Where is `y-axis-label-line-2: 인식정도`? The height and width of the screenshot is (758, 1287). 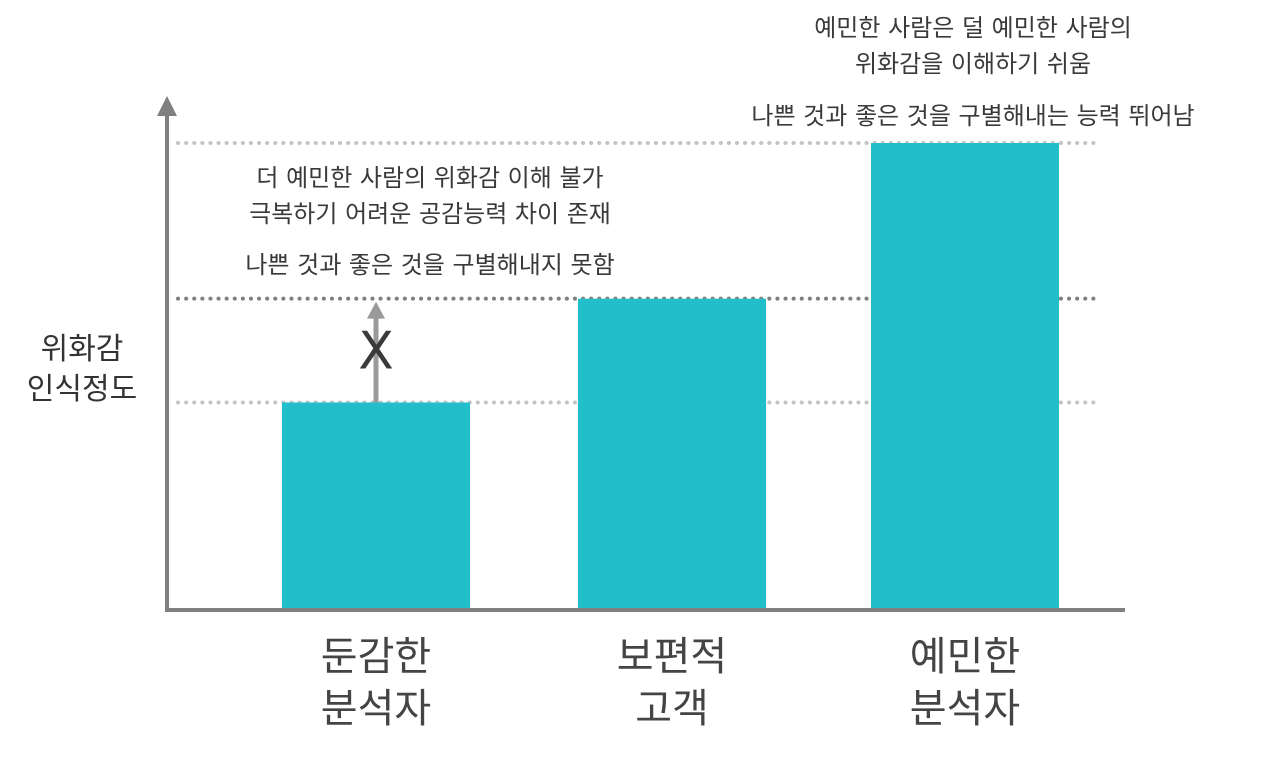 y-axis-label-line-2: 인식정도 is located at coordinates (82, 389).